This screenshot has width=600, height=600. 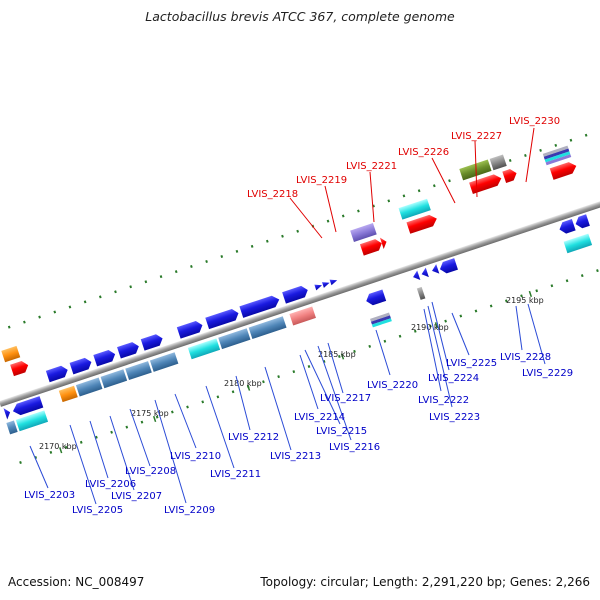 I want to click on gene-label: LVIS_2210, so click(x=195, y=456).